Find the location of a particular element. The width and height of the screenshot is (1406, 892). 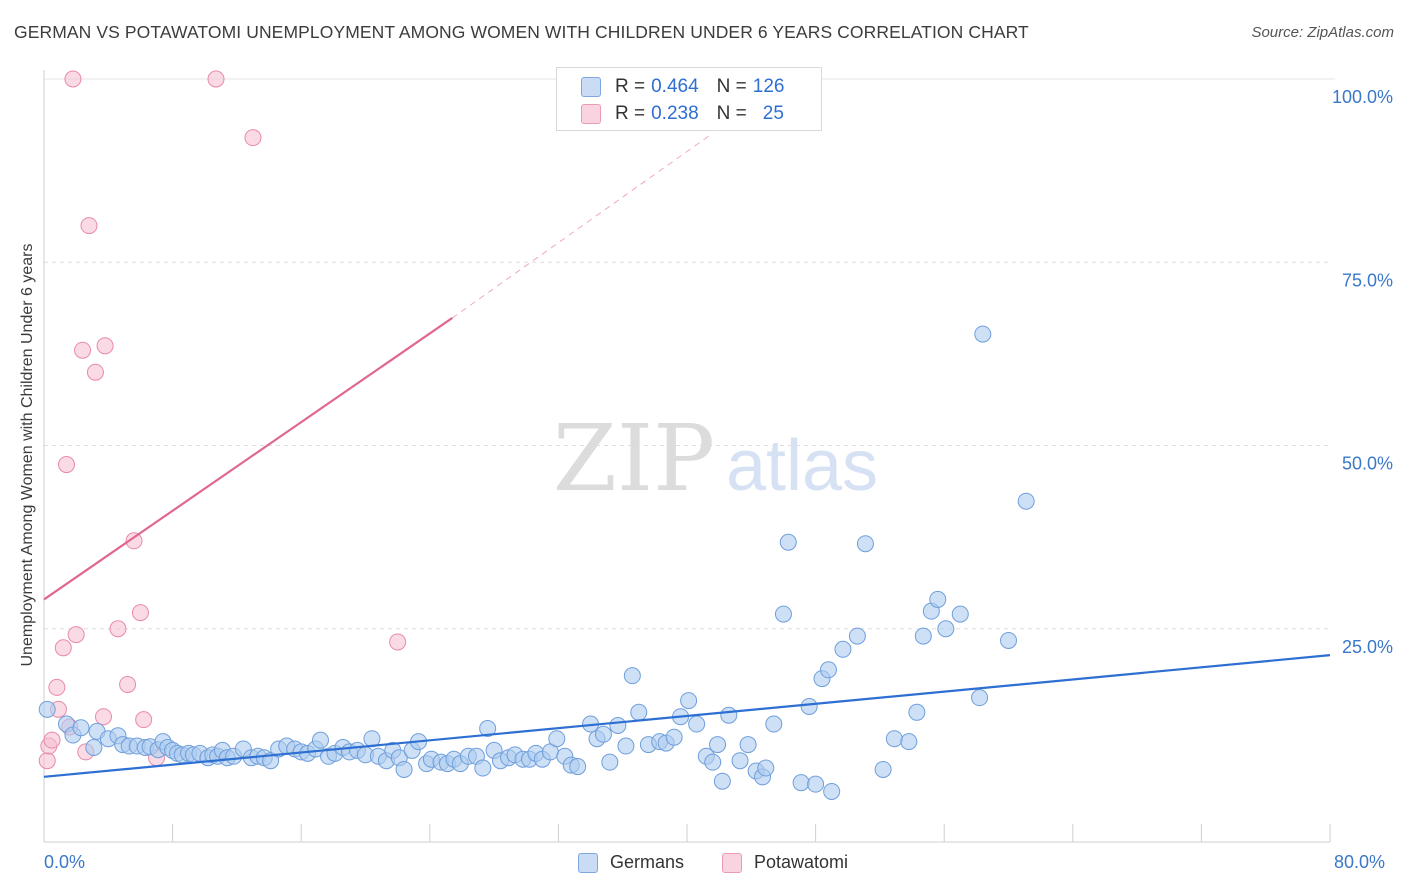

r-value: 0.238 is located at coordinates (675, 113).